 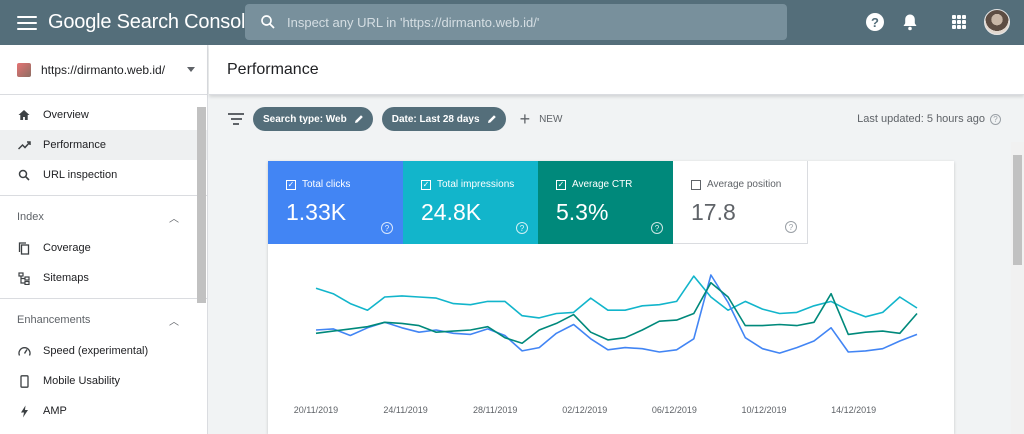 What do you see at coordinates (582, 212) in the screenshot?
I see `metric-value: 5.3%` at bounding box center [582, 212].